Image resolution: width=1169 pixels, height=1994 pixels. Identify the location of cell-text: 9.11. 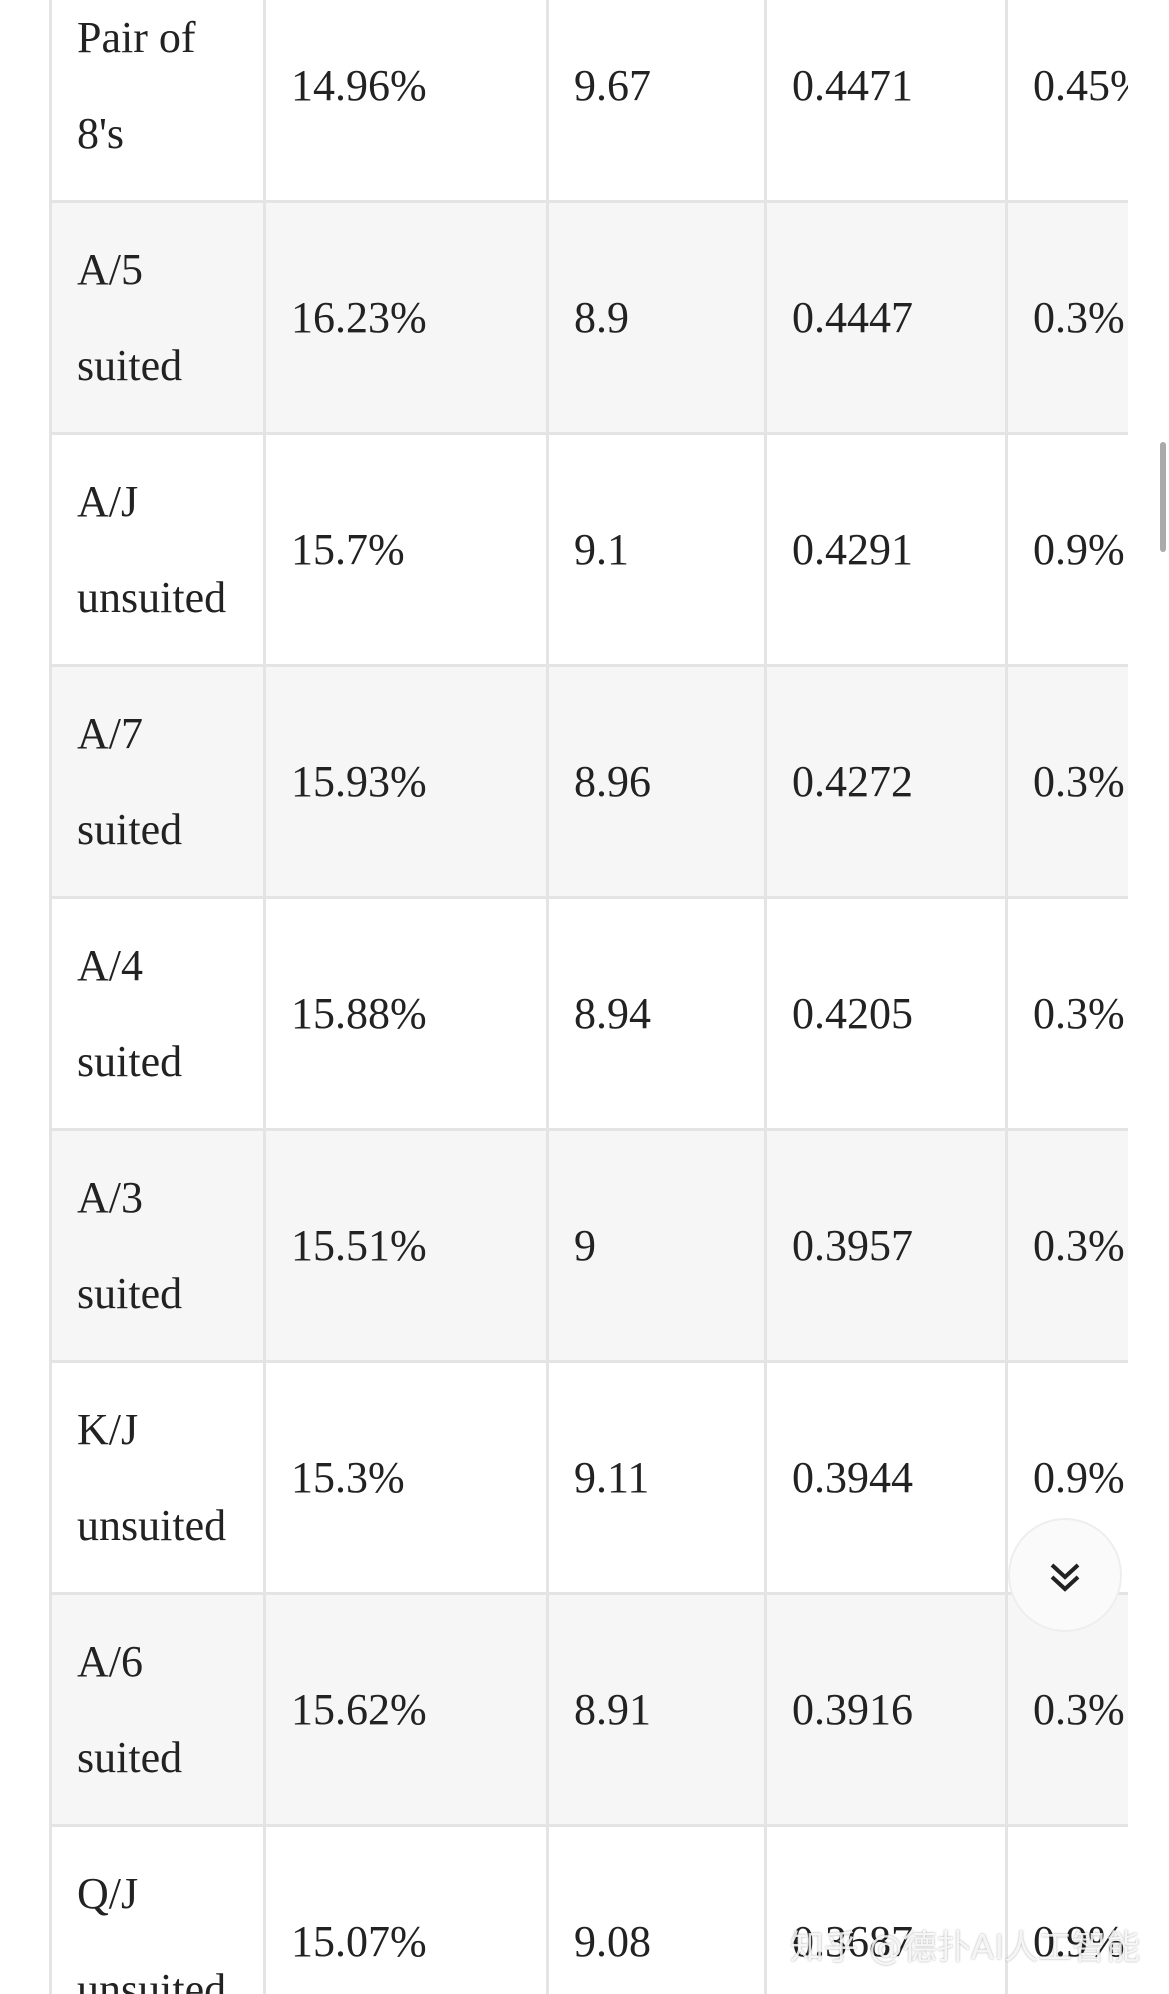
(612, 1477).